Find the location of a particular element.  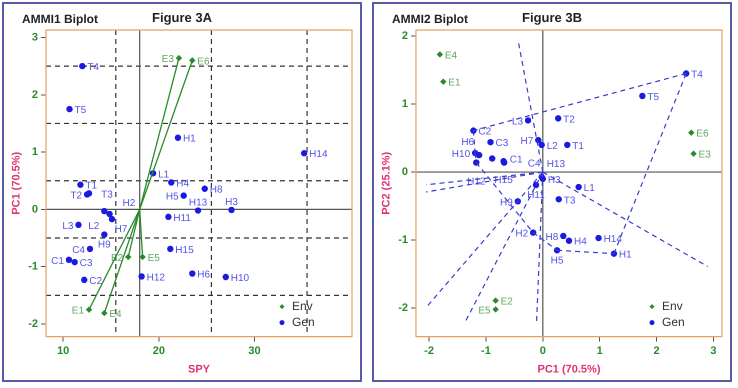

chart-title: Figure 3B is located at coordinates (552, 17).